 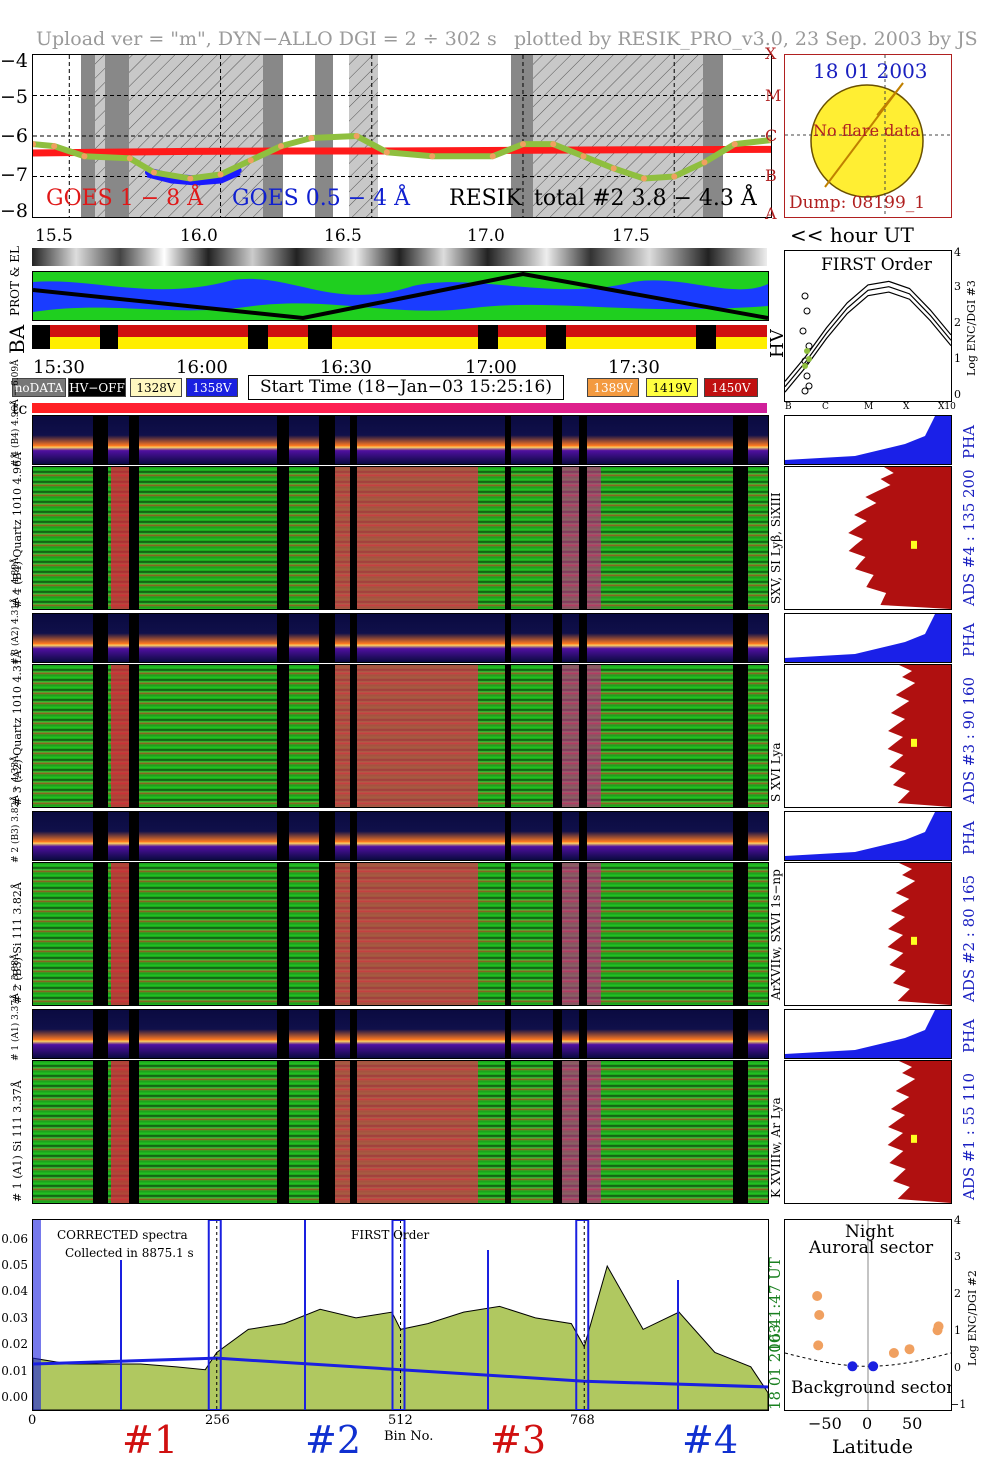 I want to click on pha-label-4: # 4 (B4) 4.96Å − 6.09Å, so click(x=16, y=413).